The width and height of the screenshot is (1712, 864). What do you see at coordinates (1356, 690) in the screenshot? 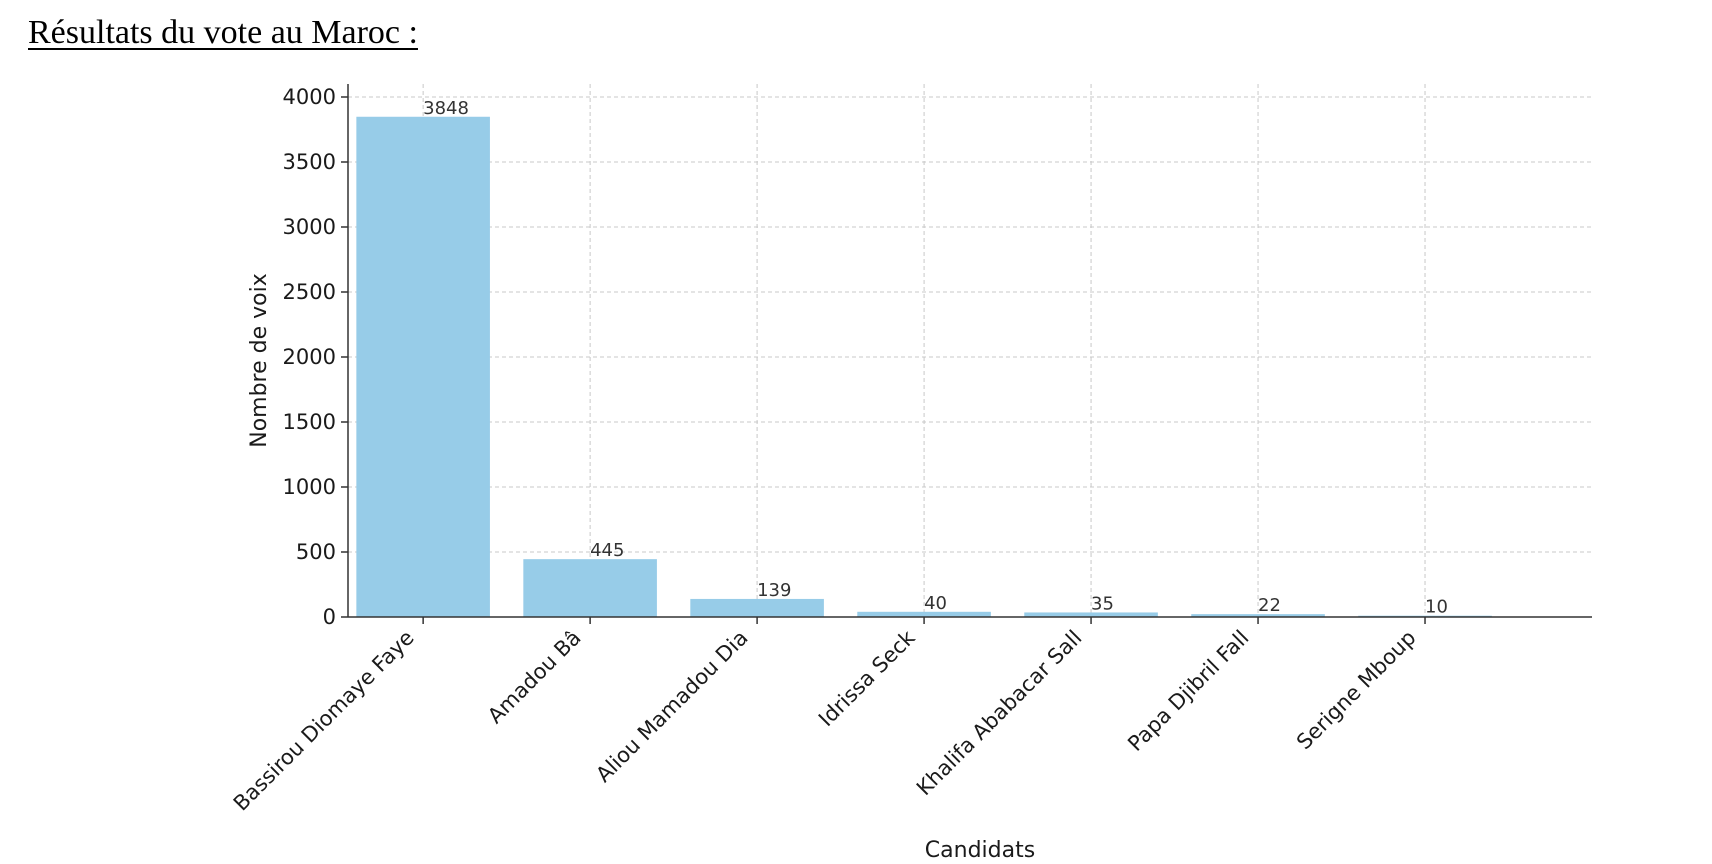
I see `x-tick-label: Serigne Mboup` at bounding box center [1356, 690].